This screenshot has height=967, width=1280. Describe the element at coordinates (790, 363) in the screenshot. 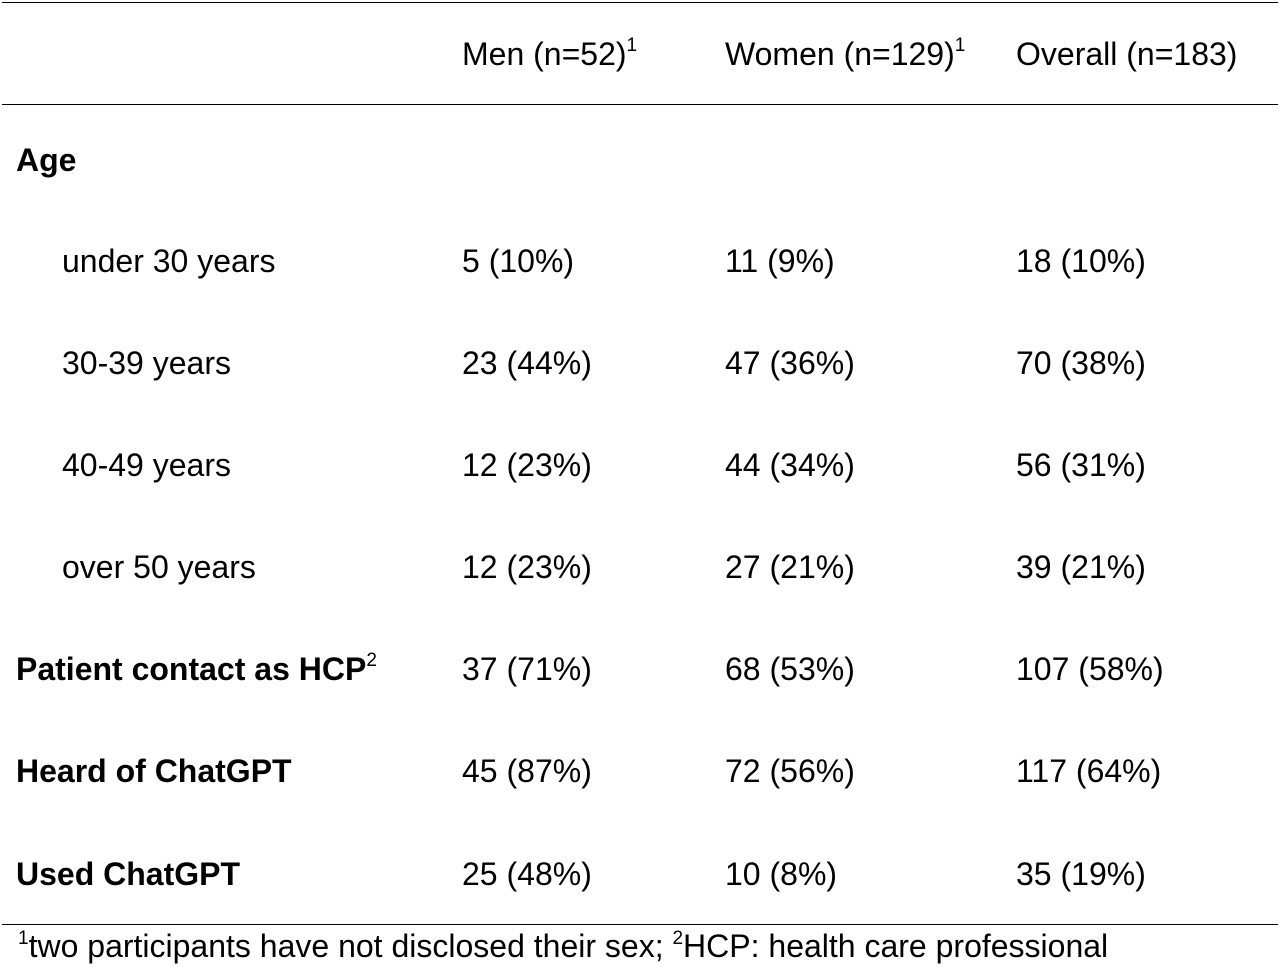

I see `cell-women-30-39: 47 (36%)` at that location.